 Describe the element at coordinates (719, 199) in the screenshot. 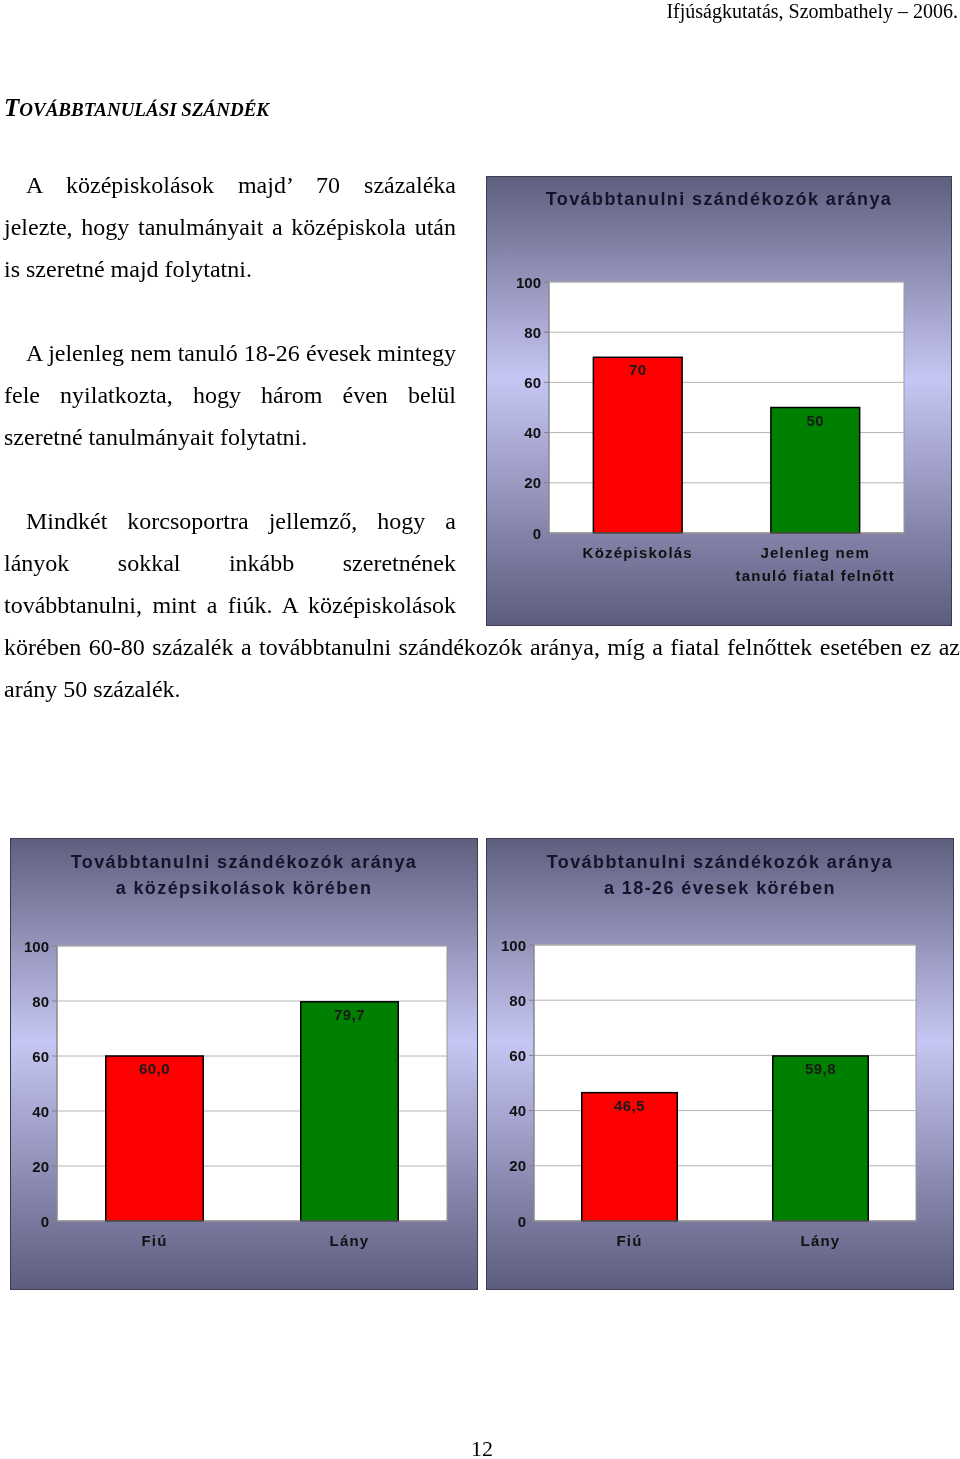

I see `chart-title: Továbbtanulni szándékozók aránya` at that location.